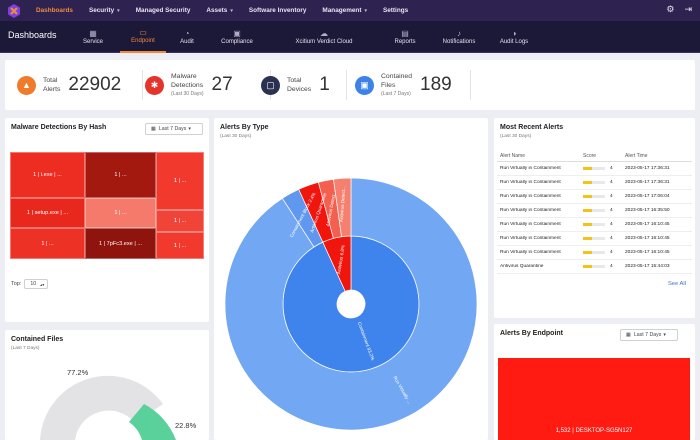 This screenshot has height=440, width=700. Describe the element at coordinates (670, 9) in the screenshot. I see `gear-icon: ⚙` at that location.